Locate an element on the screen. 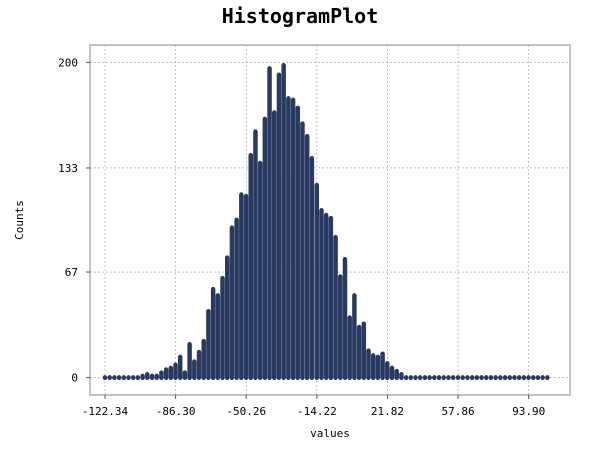  y-axis-label: Counts is located at coordinates (19, 220).